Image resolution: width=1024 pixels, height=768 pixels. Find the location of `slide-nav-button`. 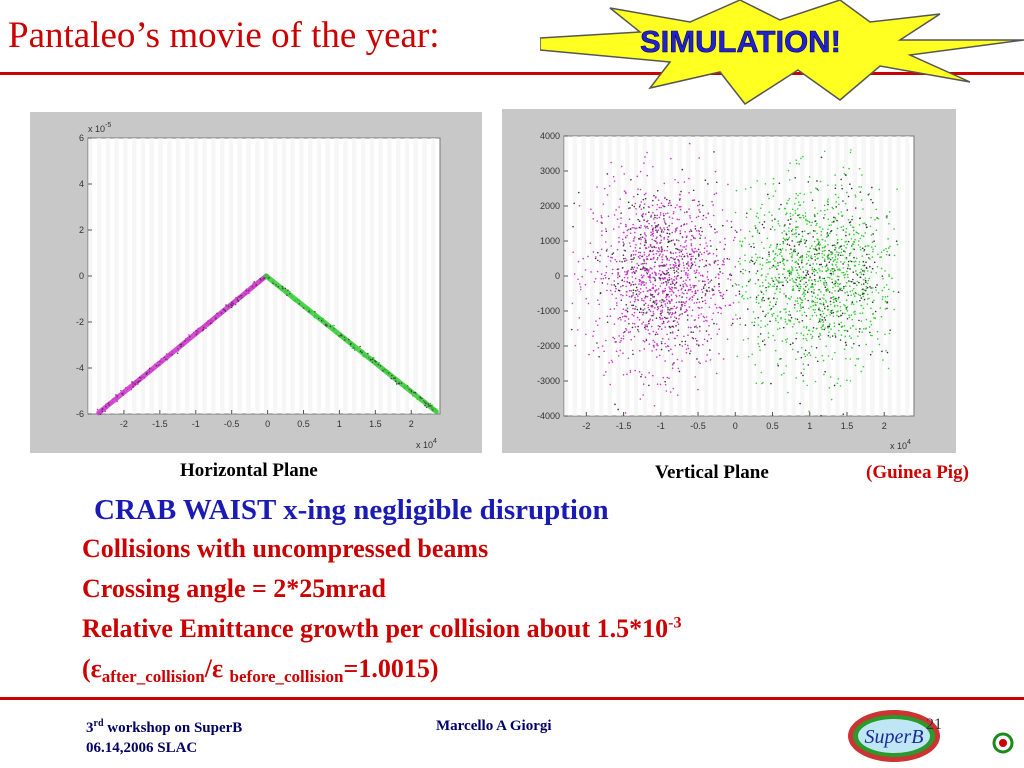

slide-nav-button is located at coordinates (1003, 743).